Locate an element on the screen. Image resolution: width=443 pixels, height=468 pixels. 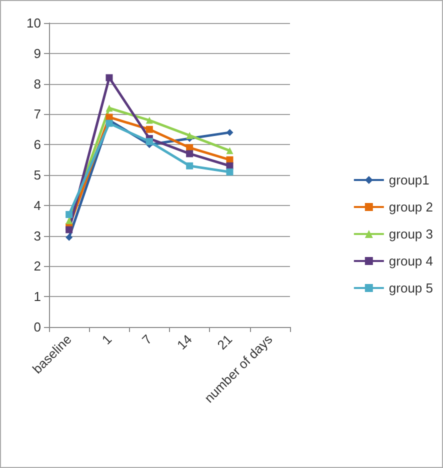
y-tick-label: 0 is located at coordinates (37, 327).